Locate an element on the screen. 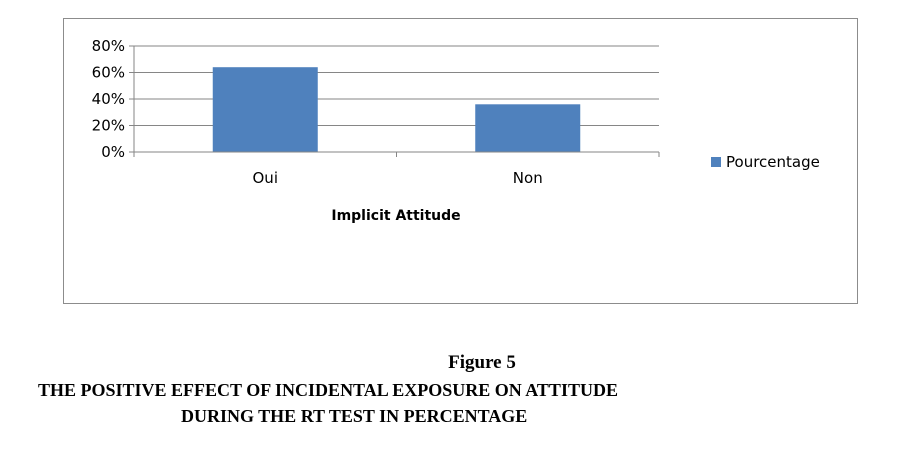 This screenshot has height=451, width=904. figure-number: Figure 5 is located at coordinates (482, 362).